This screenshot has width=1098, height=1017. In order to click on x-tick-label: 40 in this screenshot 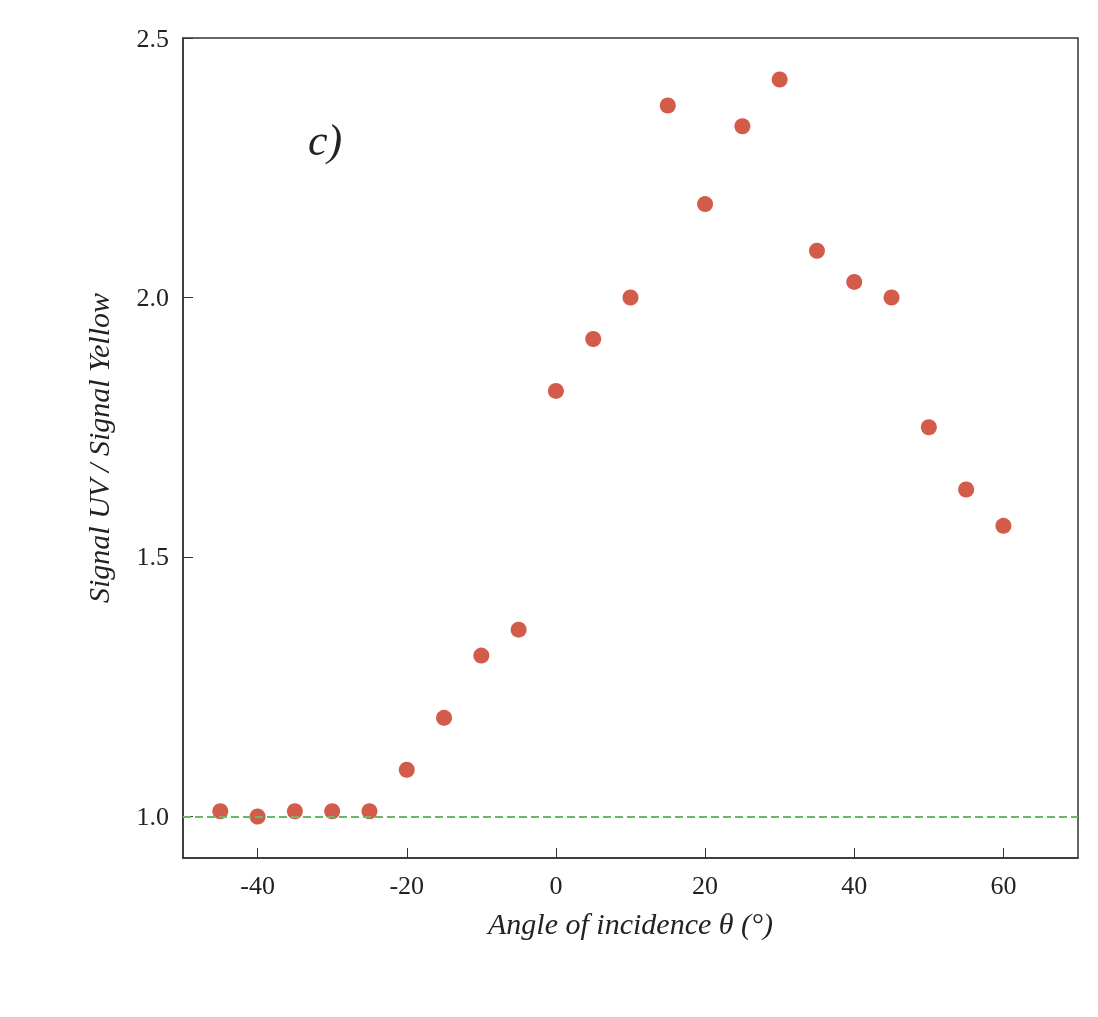, I will do `click(854, 885)`.